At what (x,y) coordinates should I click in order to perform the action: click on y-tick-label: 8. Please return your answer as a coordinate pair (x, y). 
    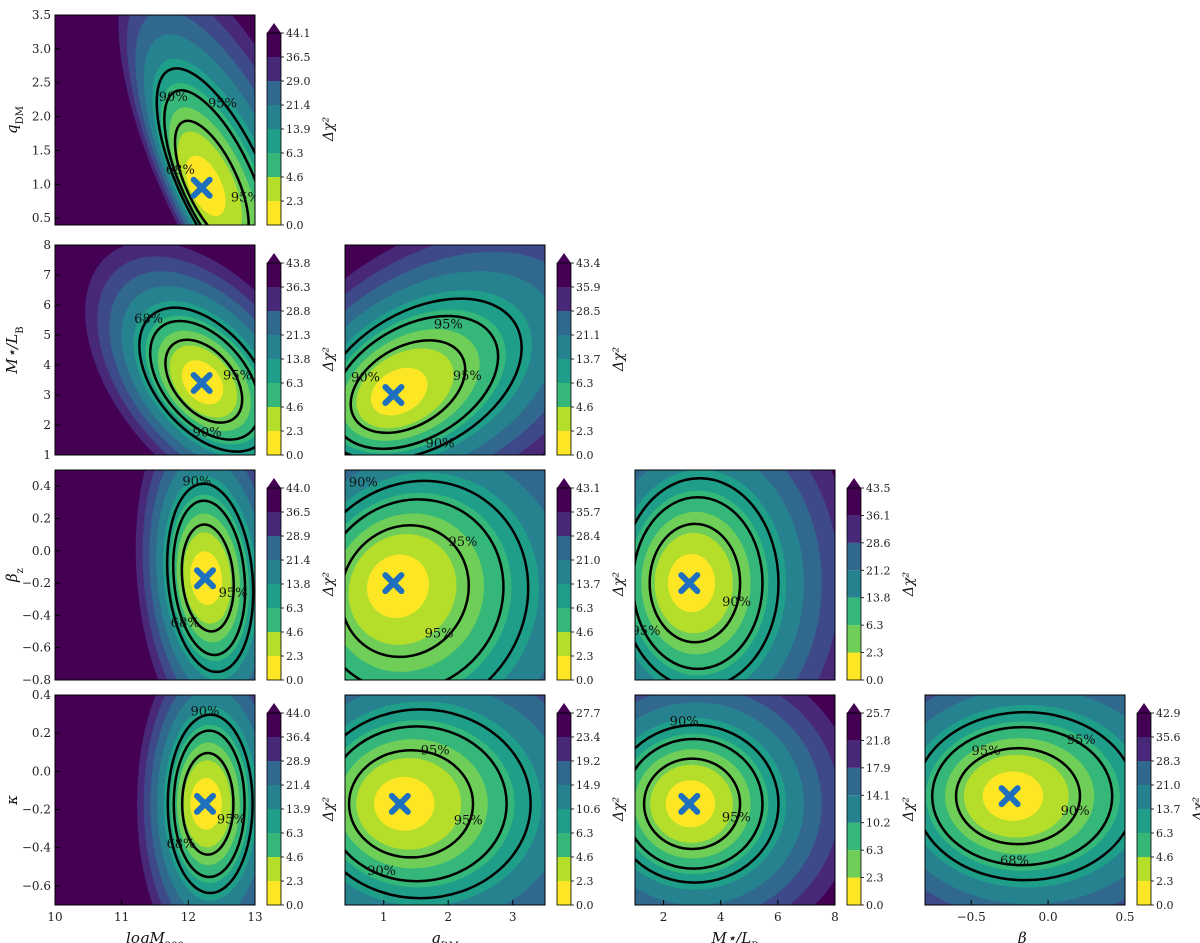
    Looking at the image, I should click on (47, 245).